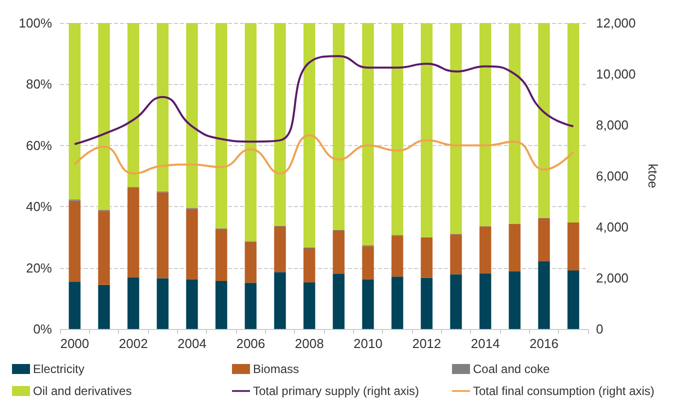  Describe the element at coordinates (75, 343) in the screenshot. I see `x-tick-label: 2000` at that location.